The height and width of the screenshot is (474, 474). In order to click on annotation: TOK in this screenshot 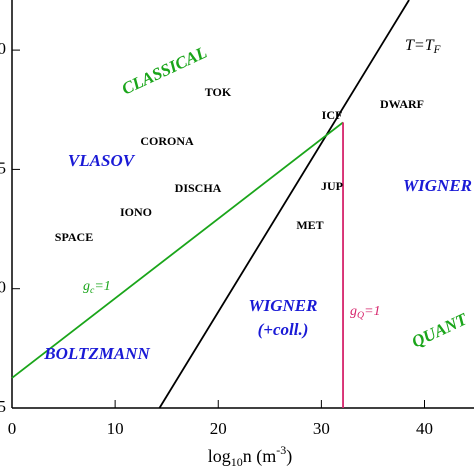, I will do `click(218, 92)`.